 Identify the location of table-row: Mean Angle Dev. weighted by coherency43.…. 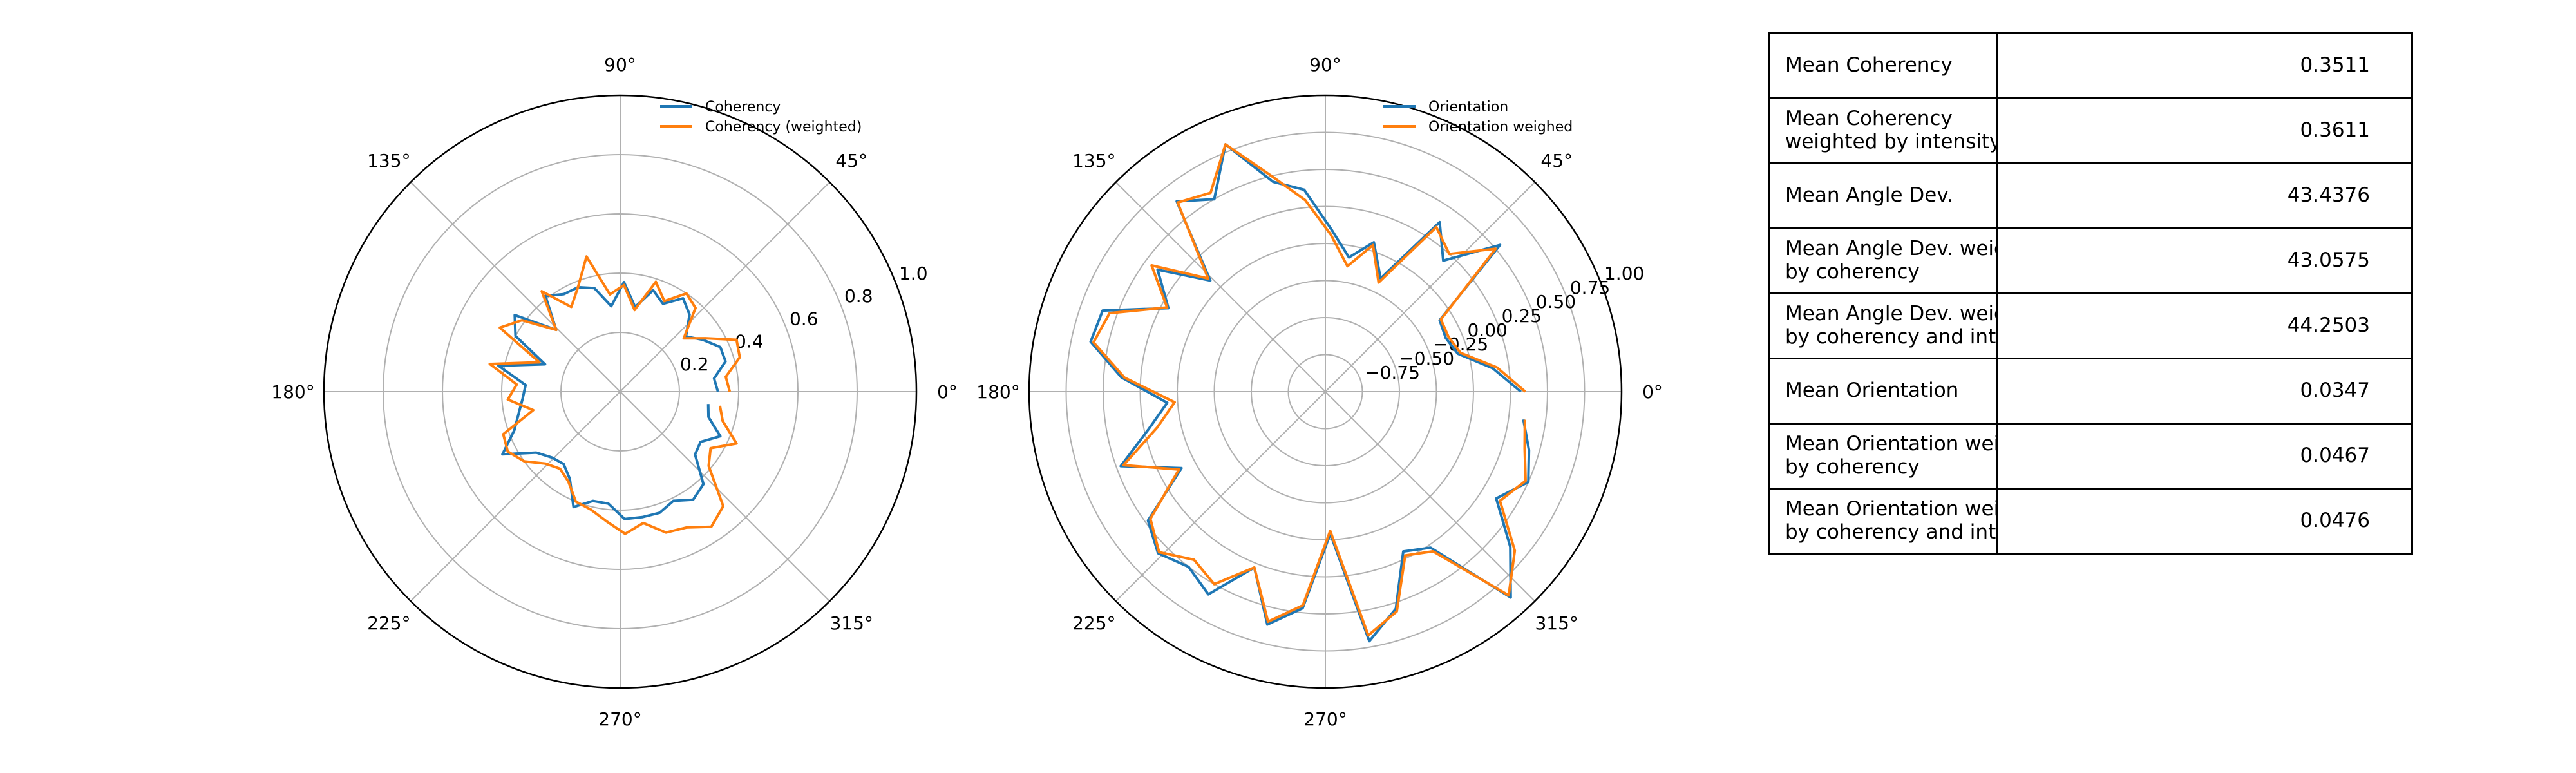
(2090, 260).